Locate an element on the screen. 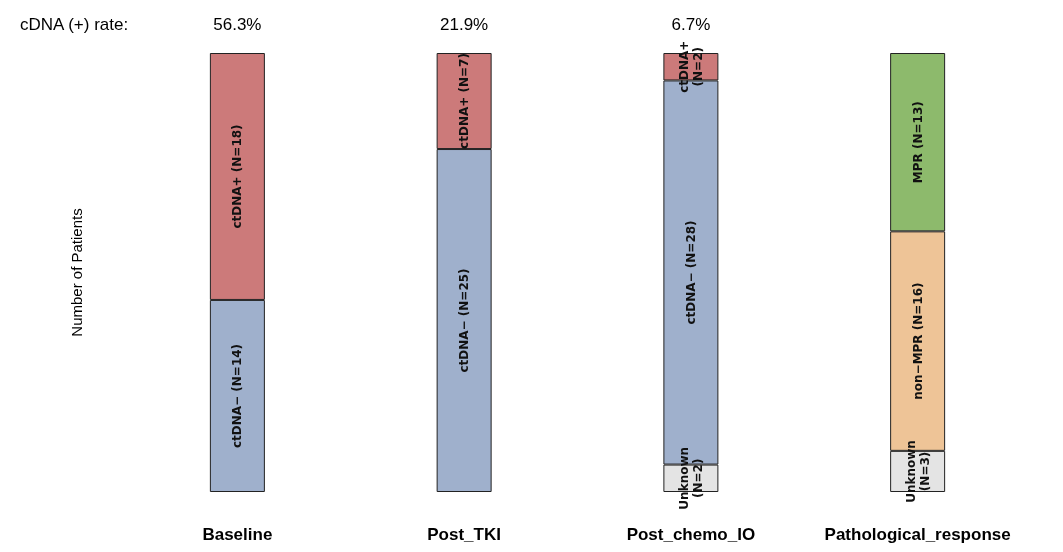 The height and width of the screenshot is (552, 1063). x-tick-label: Post_chemo_IO is located at coordinates (691, 534).